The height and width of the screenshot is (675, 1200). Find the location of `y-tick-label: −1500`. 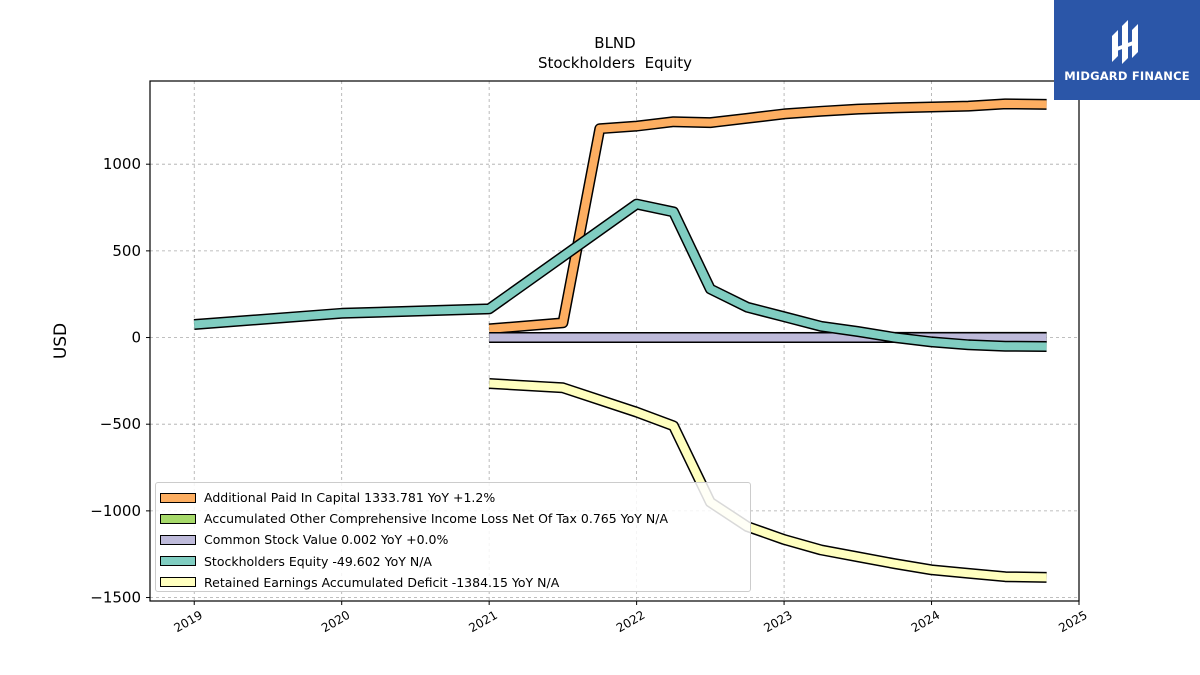

y-tick-label: −1500 is located at coordinates (115, 598).